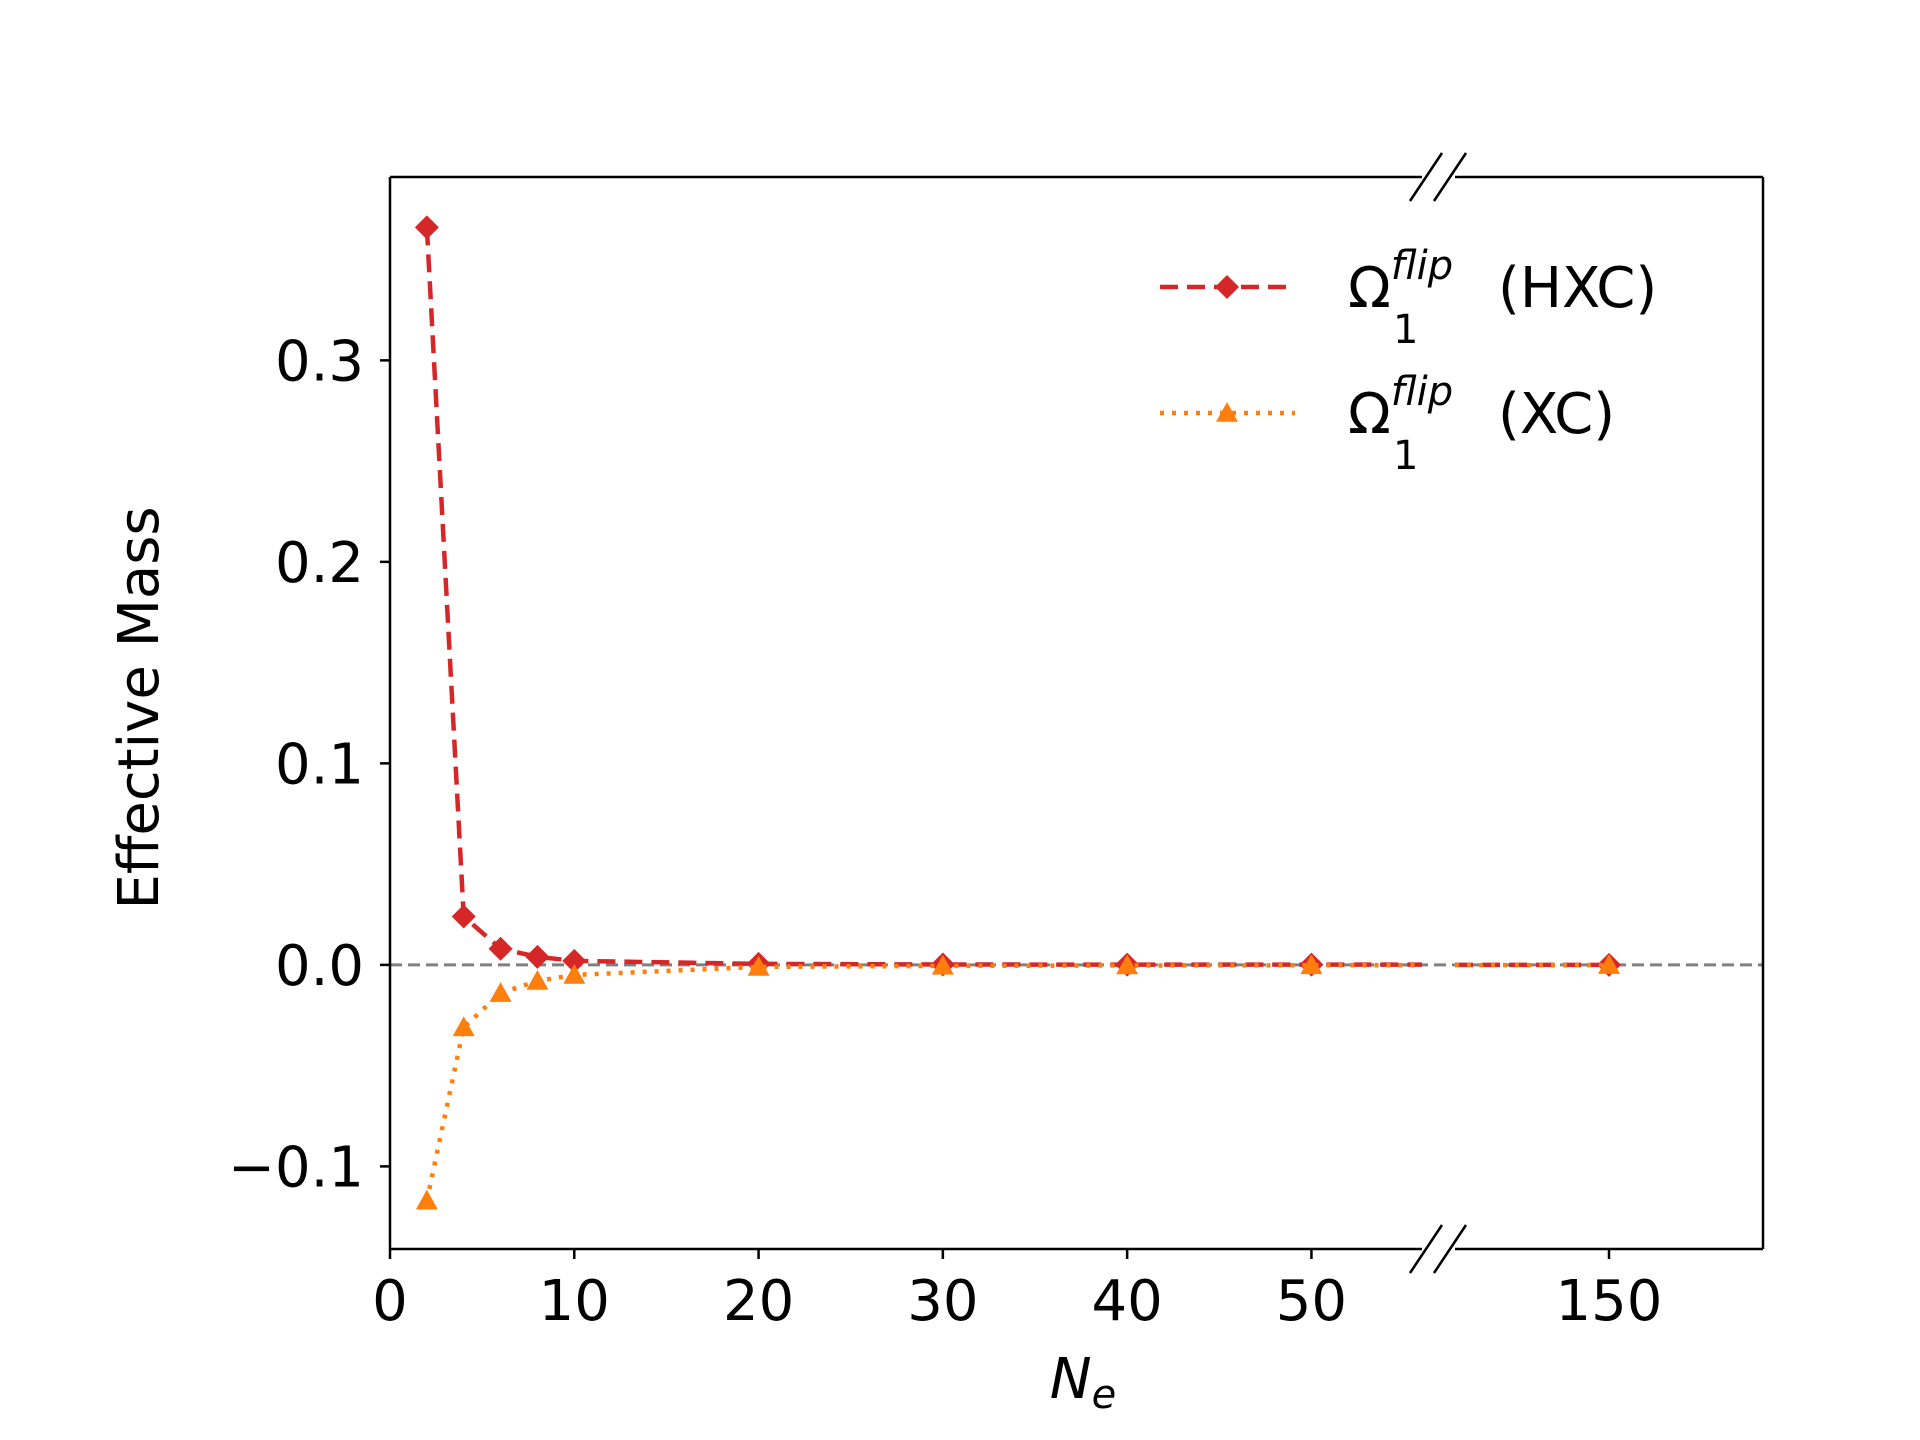 Image resolution: width=1920 pixels, height=1440 pixels. What do you see at coordinates (923, 1082) in the screenshot?
I see `series-1-line` at bounding box center [923, 1082].